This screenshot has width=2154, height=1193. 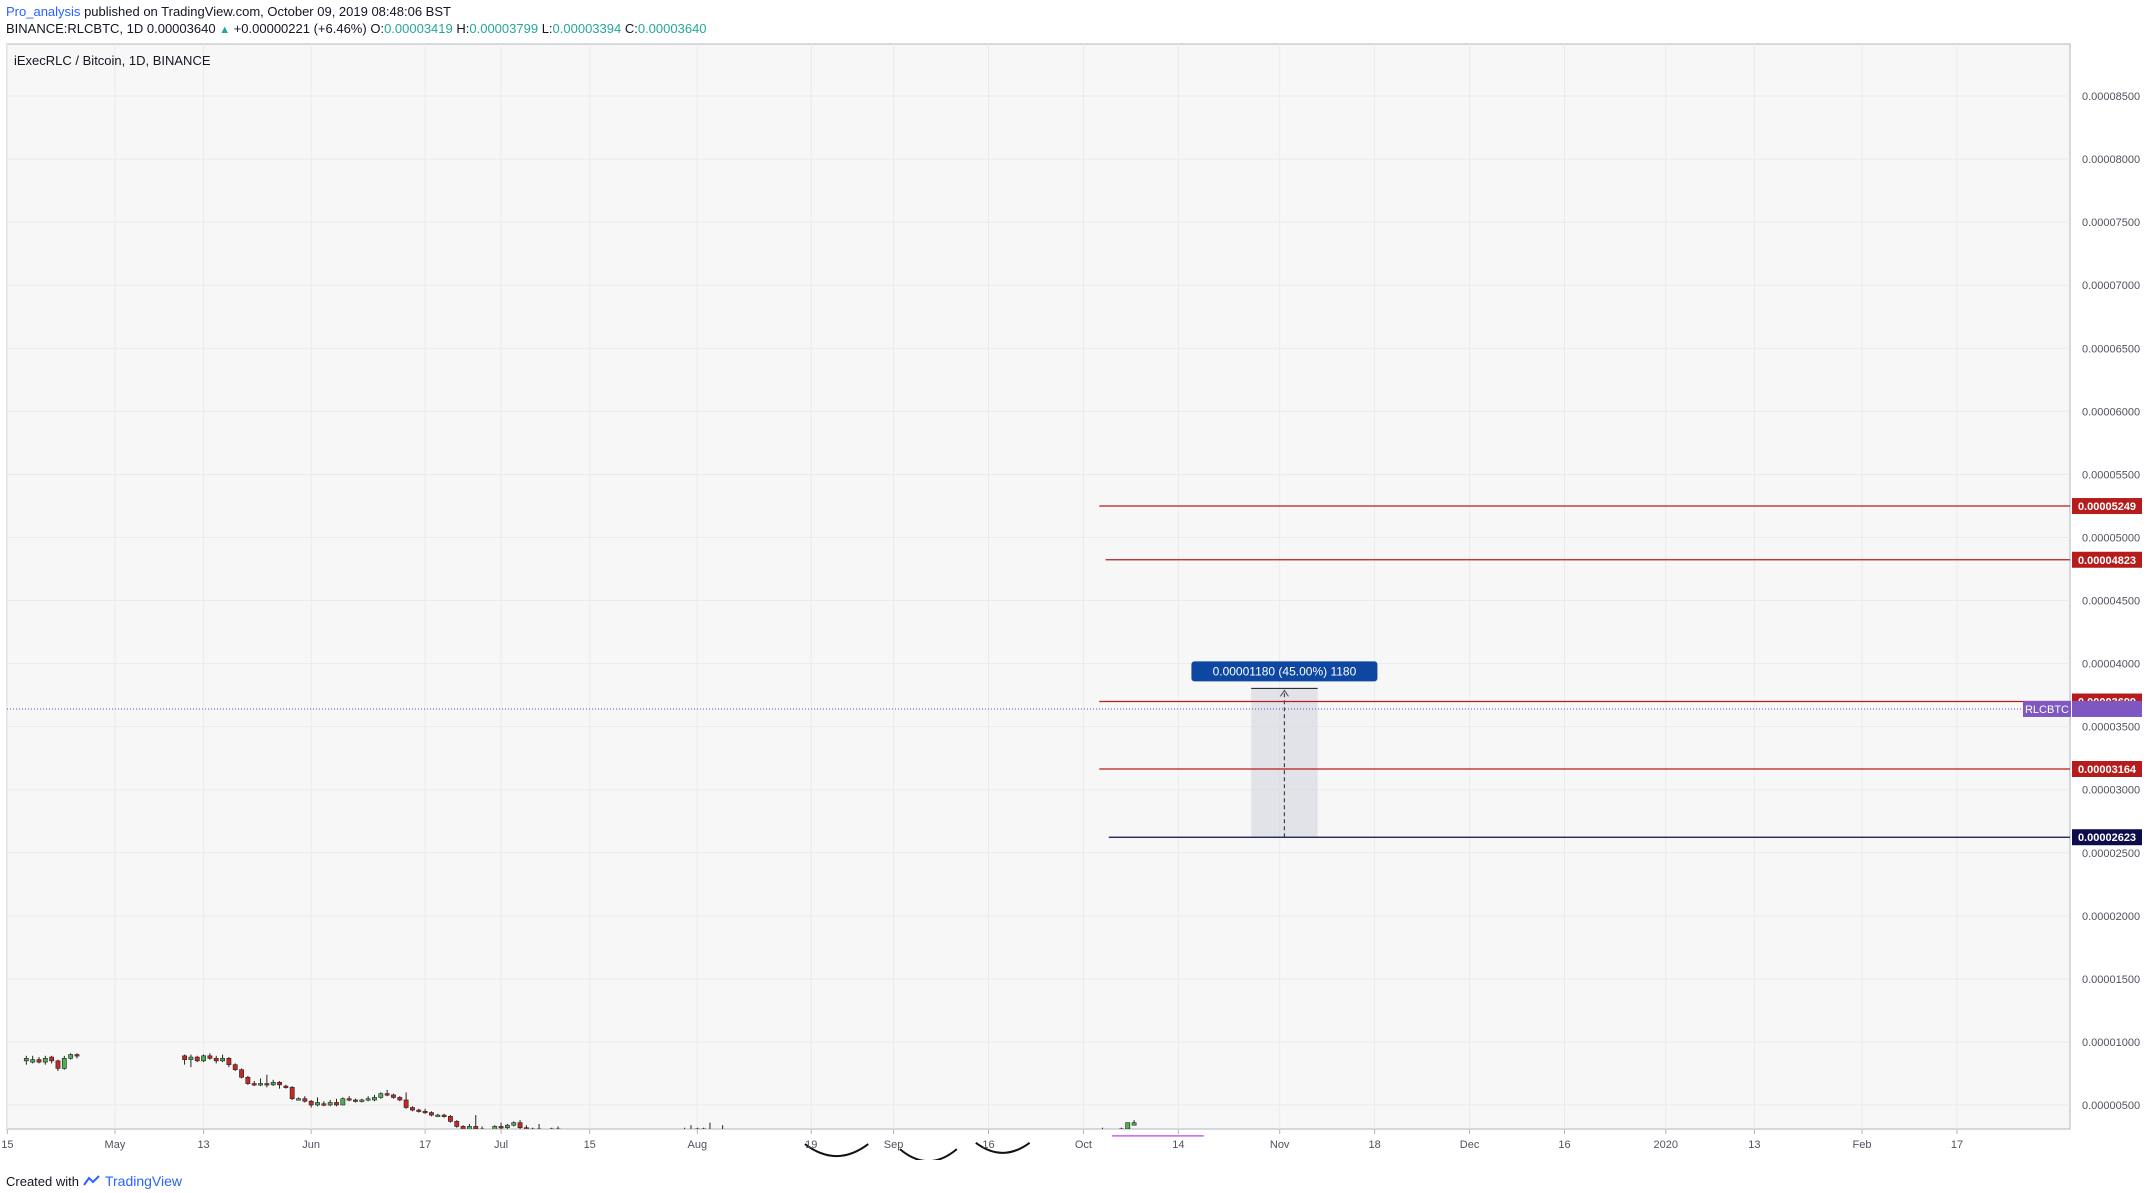 What do you see at coordinates (7, 1145) in the screenshot?
I see `x-tick-label: 15` at bounding box center [7, 1145].